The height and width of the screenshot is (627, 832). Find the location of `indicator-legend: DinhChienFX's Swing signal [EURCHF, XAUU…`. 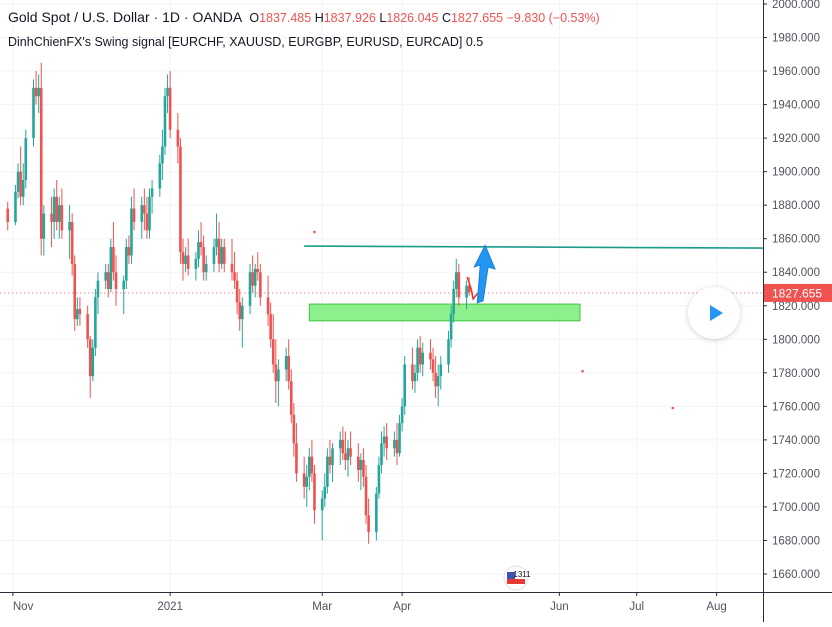

indicator-legend: DinhChienFX's Swing signal [EURCHF, XAUU… is located at coordinates (246, 42).